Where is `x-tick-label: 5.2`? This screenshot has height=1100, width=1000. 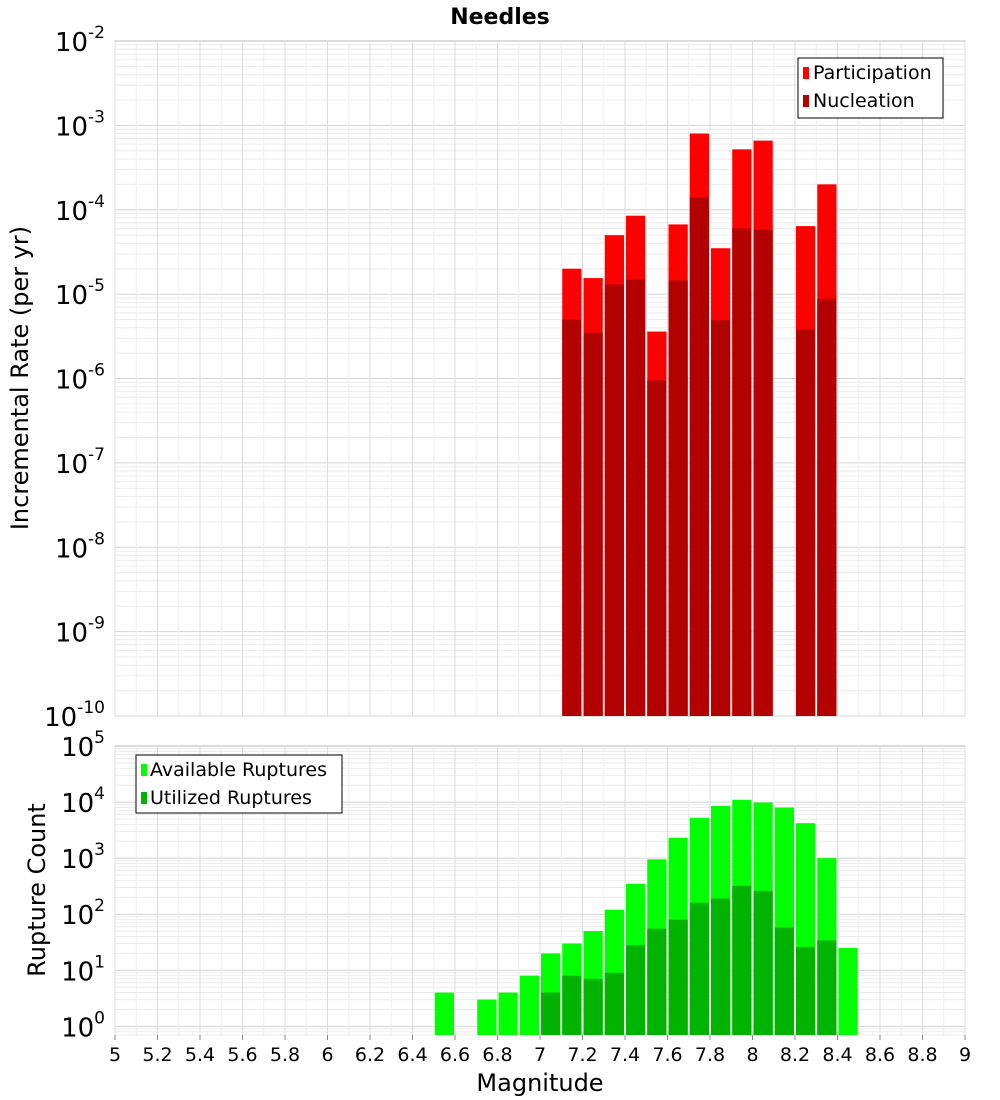
x-tick-label: 5.2 is located at coordinates (157, 1055).